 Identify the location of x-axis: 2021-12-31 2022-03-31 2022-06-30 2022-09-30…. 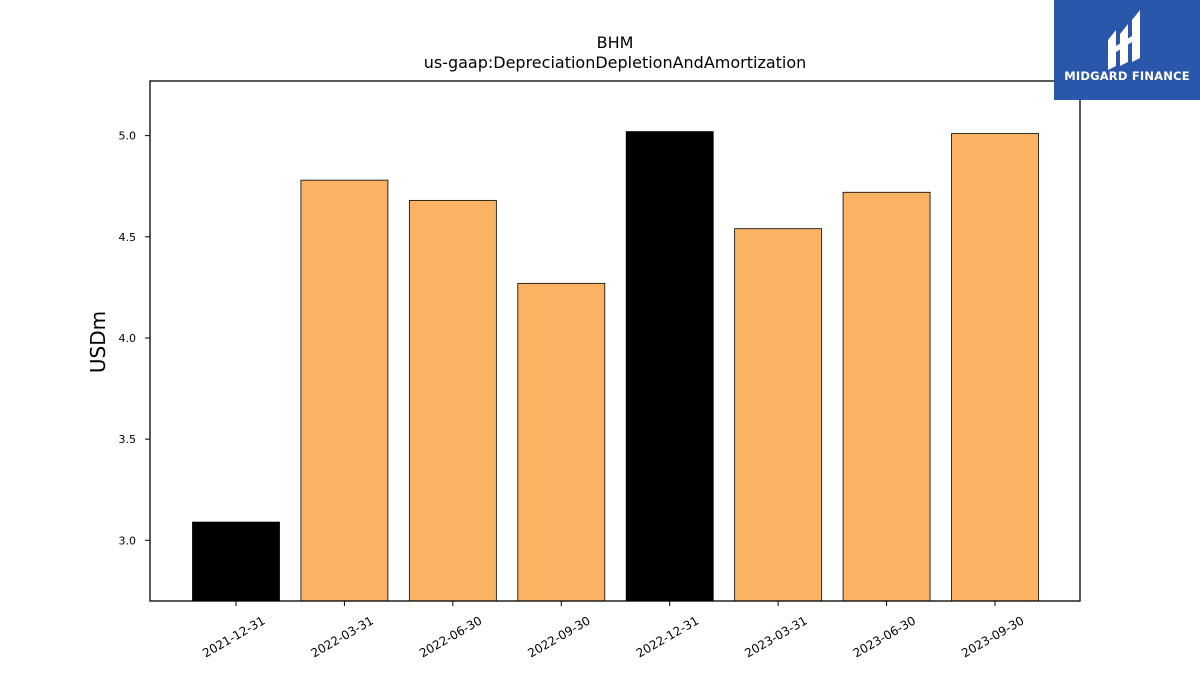
(613, 630).